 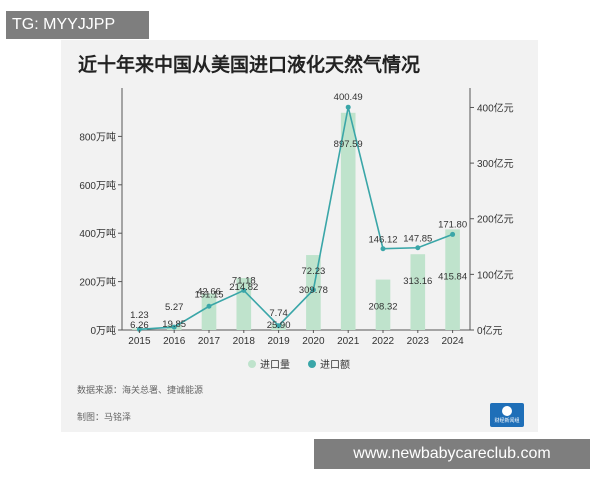 I want to click on bar-value-label: 309.78, so click(x=313, y=290).